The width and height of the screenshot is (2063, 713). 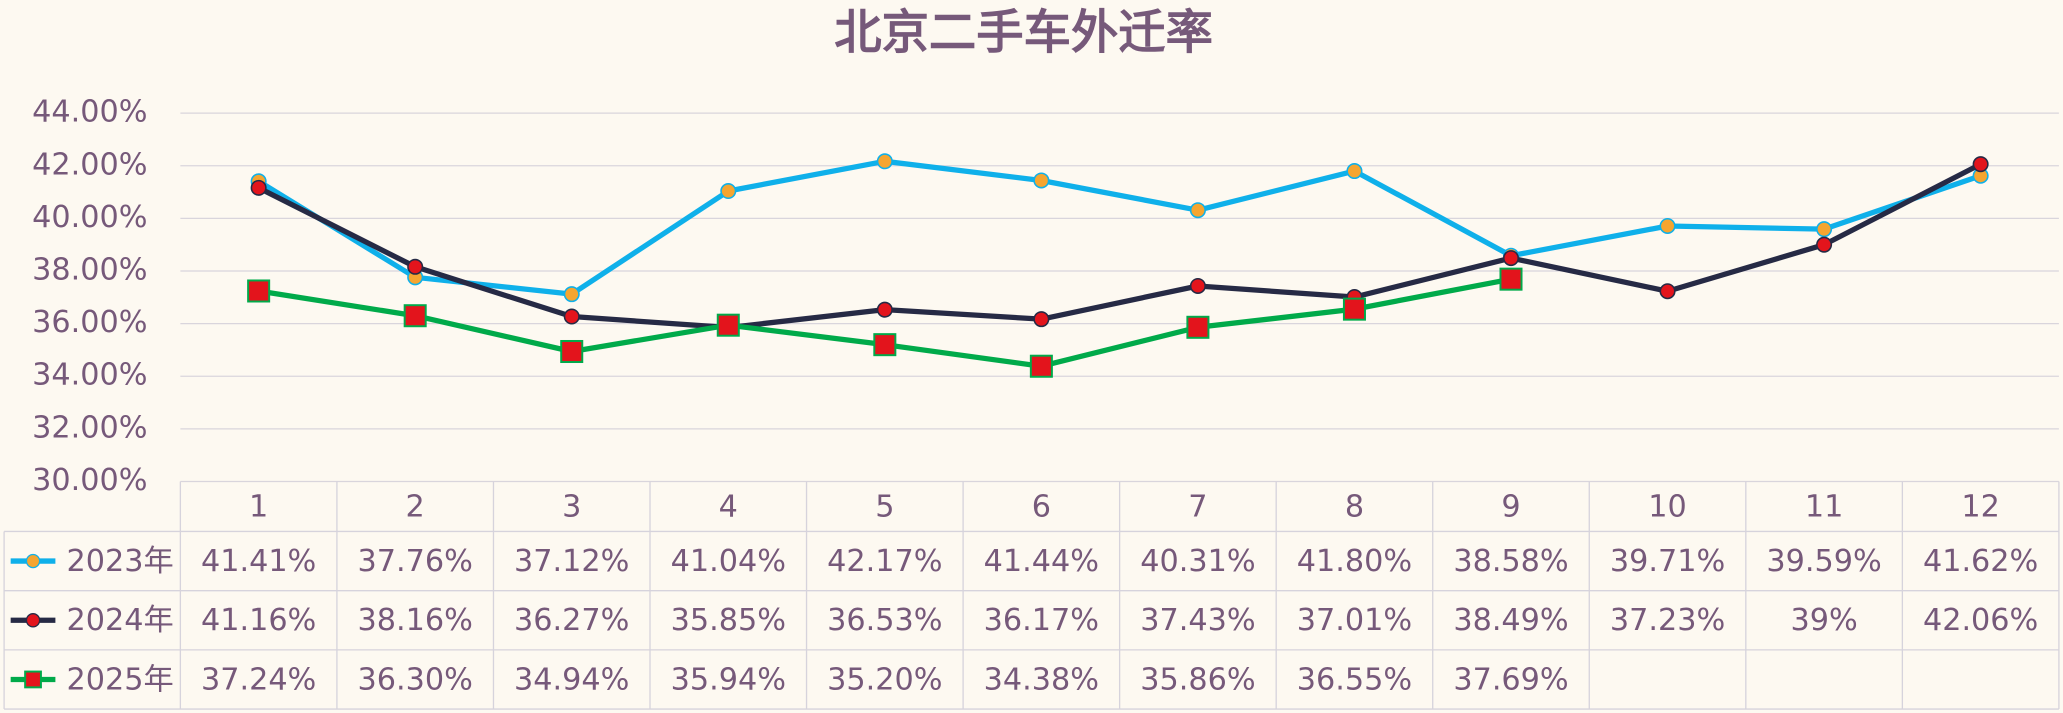 I want to click on x-tick-label: 5, so click(x=884, y=506).